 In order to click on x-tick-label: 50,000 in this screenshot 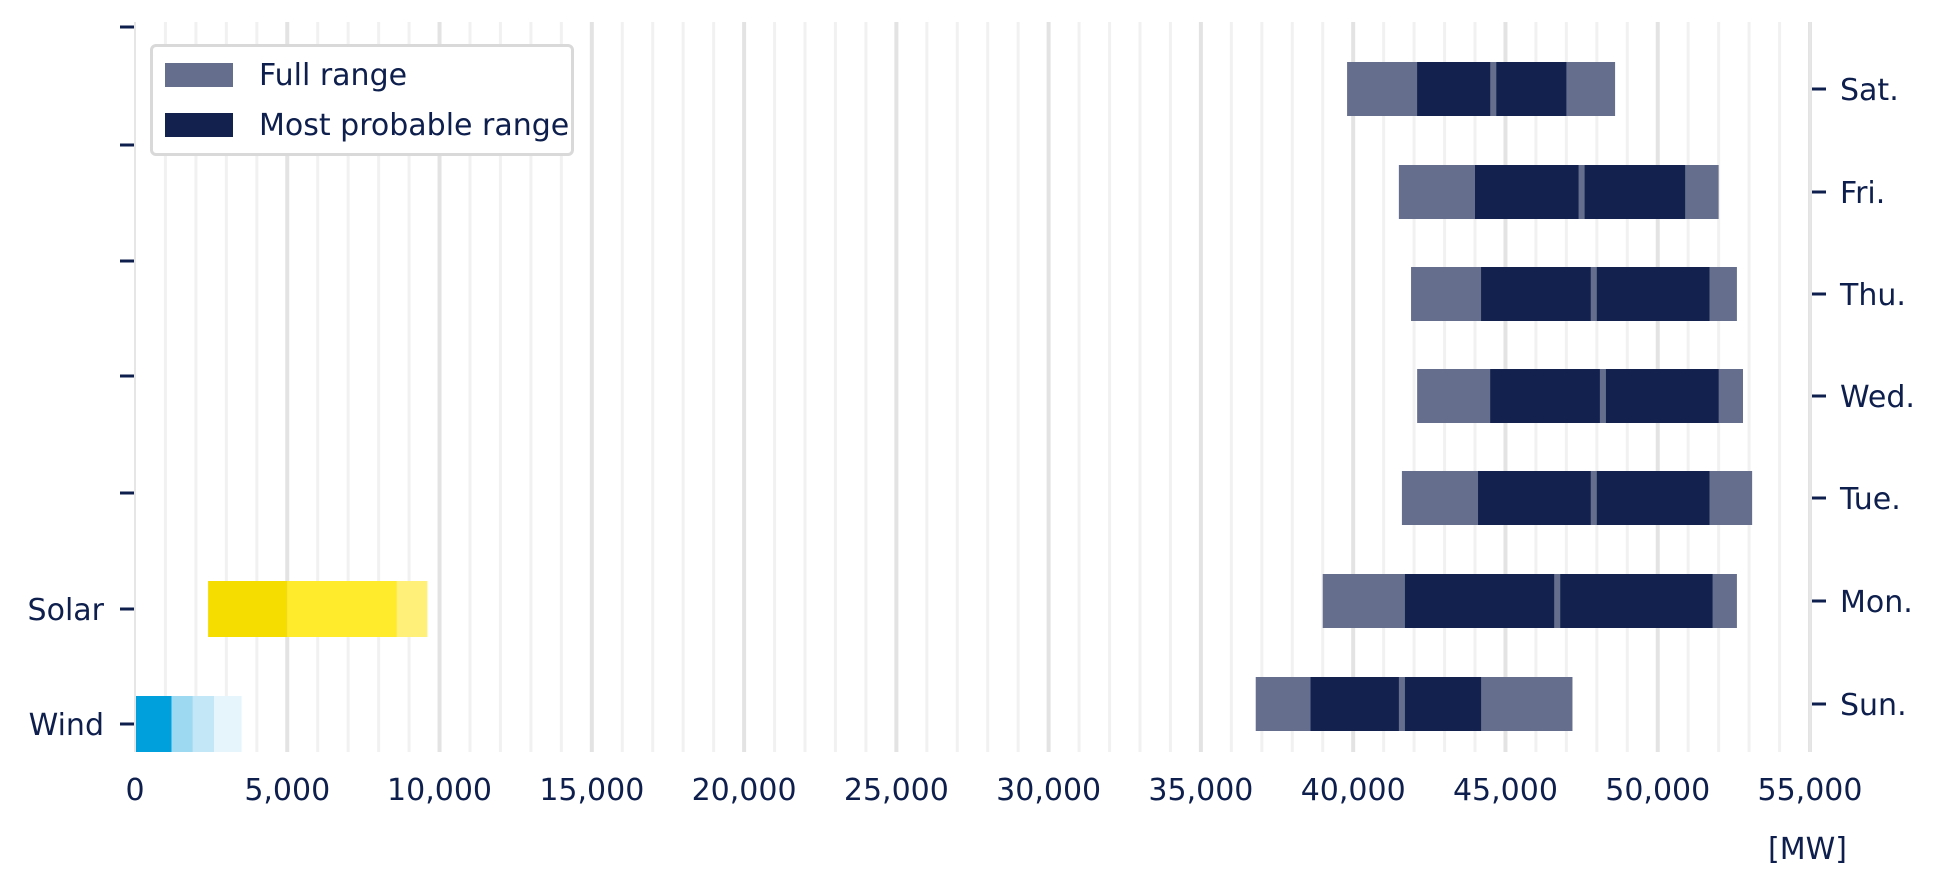, I will do `click(1657, 790)`.